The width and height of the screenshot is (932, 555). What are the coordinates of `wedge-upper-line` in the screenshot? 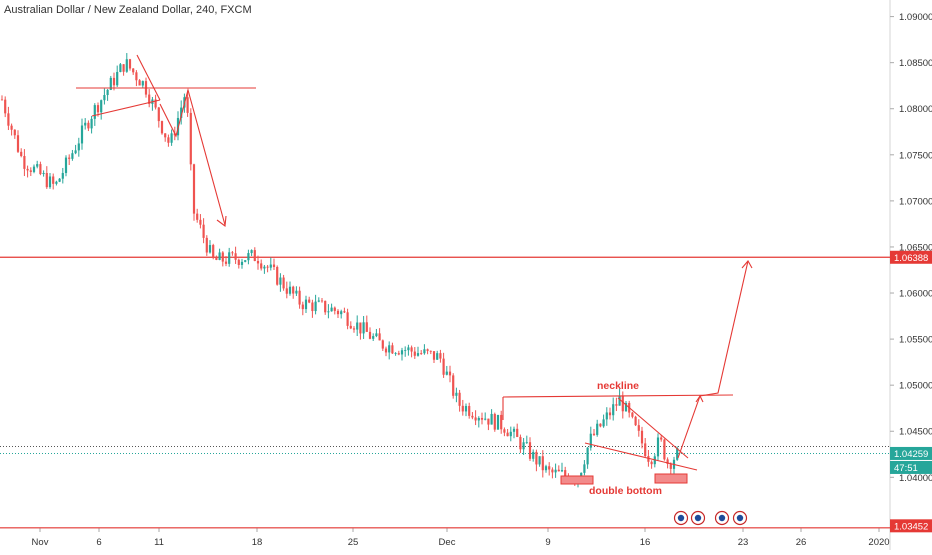 It's located at (148, 77).